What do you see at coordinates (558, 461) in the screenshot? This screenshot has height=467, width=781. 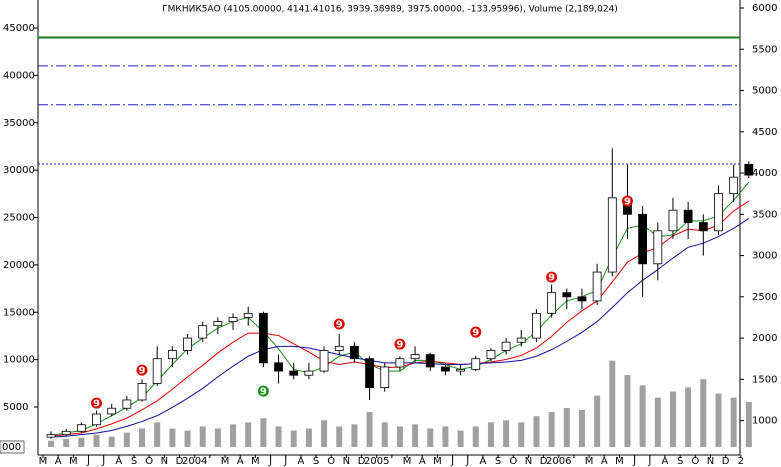 I see `x-tick-label: 2006` at bounding box center [558, 461].